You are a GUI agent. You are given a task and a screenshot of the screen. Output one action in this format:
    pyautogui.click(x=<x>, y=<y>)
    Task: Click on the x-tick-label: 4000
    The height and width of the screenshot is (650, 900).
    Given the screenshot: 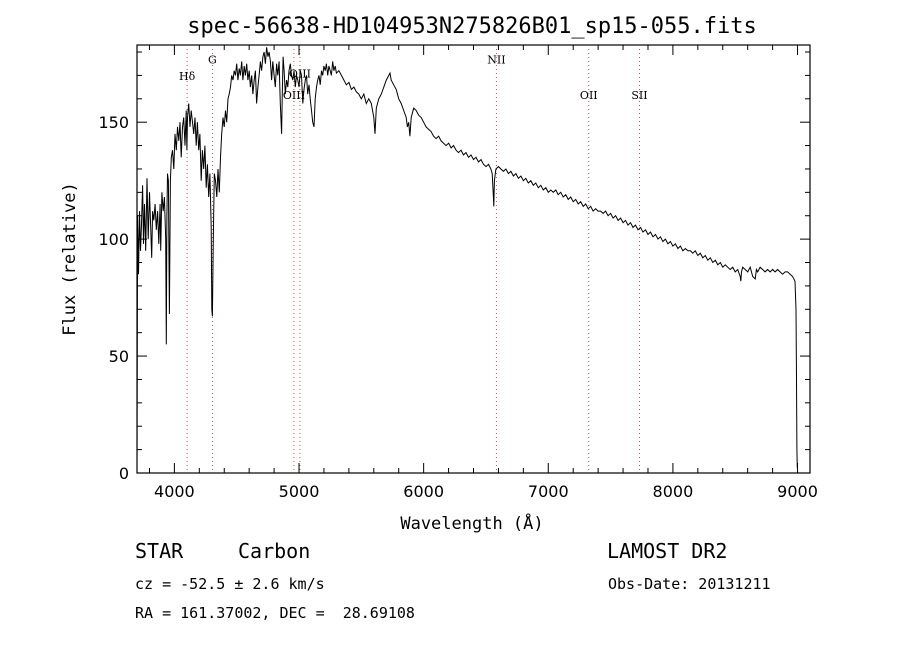 What is the action you would take?
    pyautogui.click(x=174, y=491)
    